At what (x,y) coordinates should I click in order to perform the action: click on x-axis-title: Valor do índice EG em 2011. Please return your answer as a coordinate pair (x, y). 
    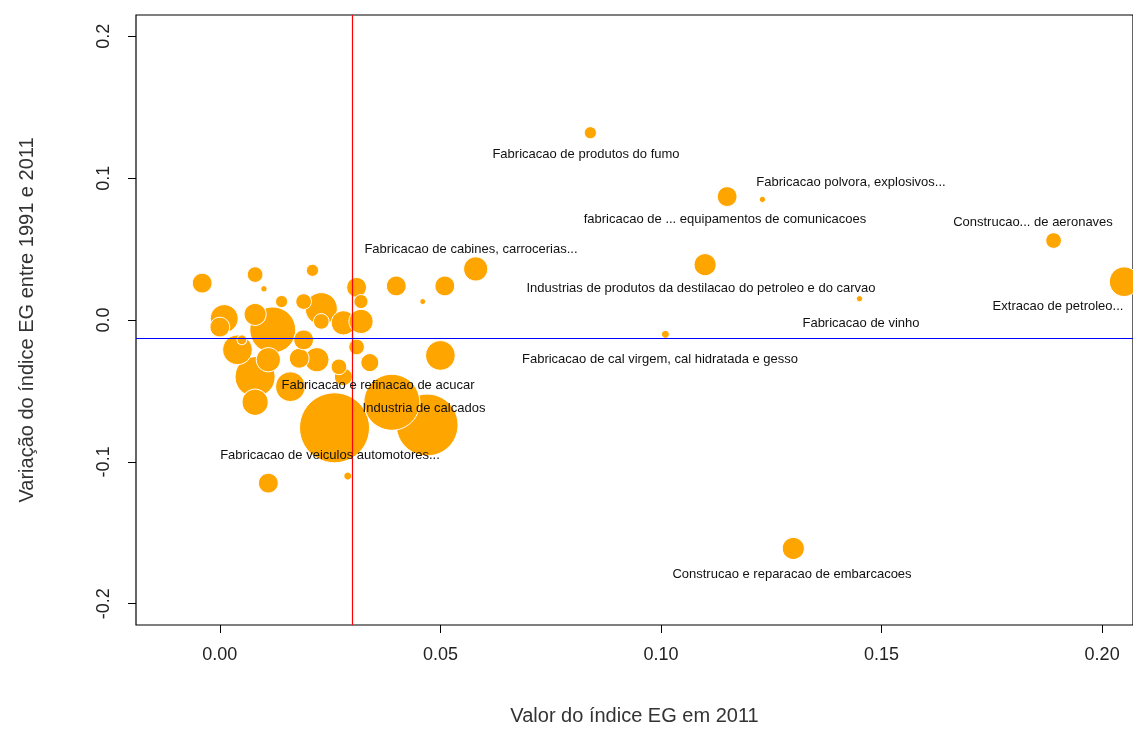
    Looking at the image, I should click on (634, 715).